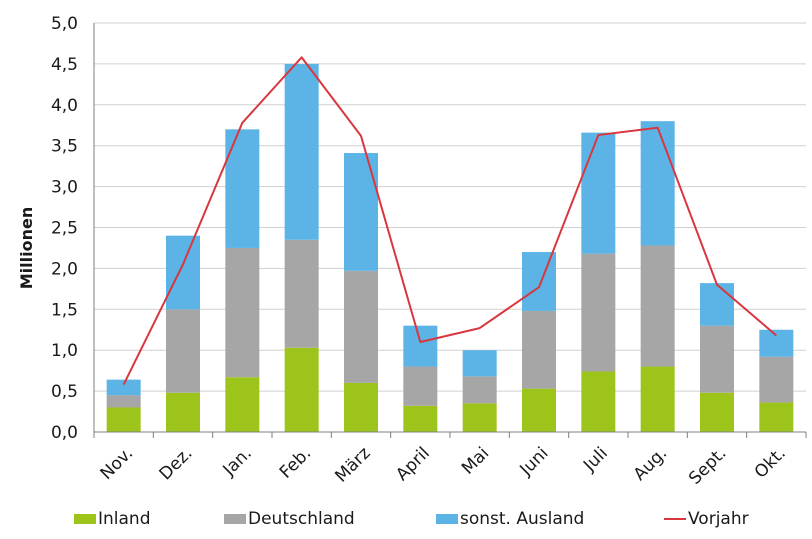  What do you see at coordinates (64, 351) in the screenshot?
I see `y-tick-label: 1,0` at bounding box center [64, 351].